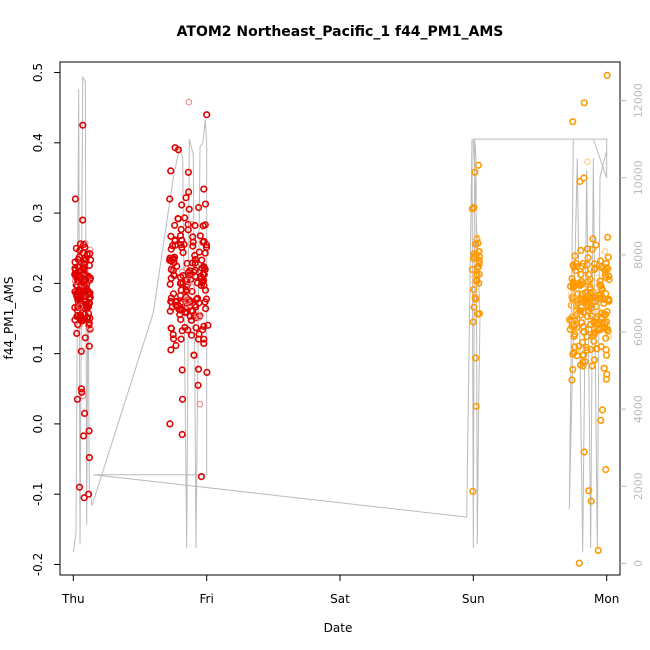  What do you see at coordinates (38, 423) in the screenshot?
I see `y-tick-label: 0.0` at bounding box center [38, 423].